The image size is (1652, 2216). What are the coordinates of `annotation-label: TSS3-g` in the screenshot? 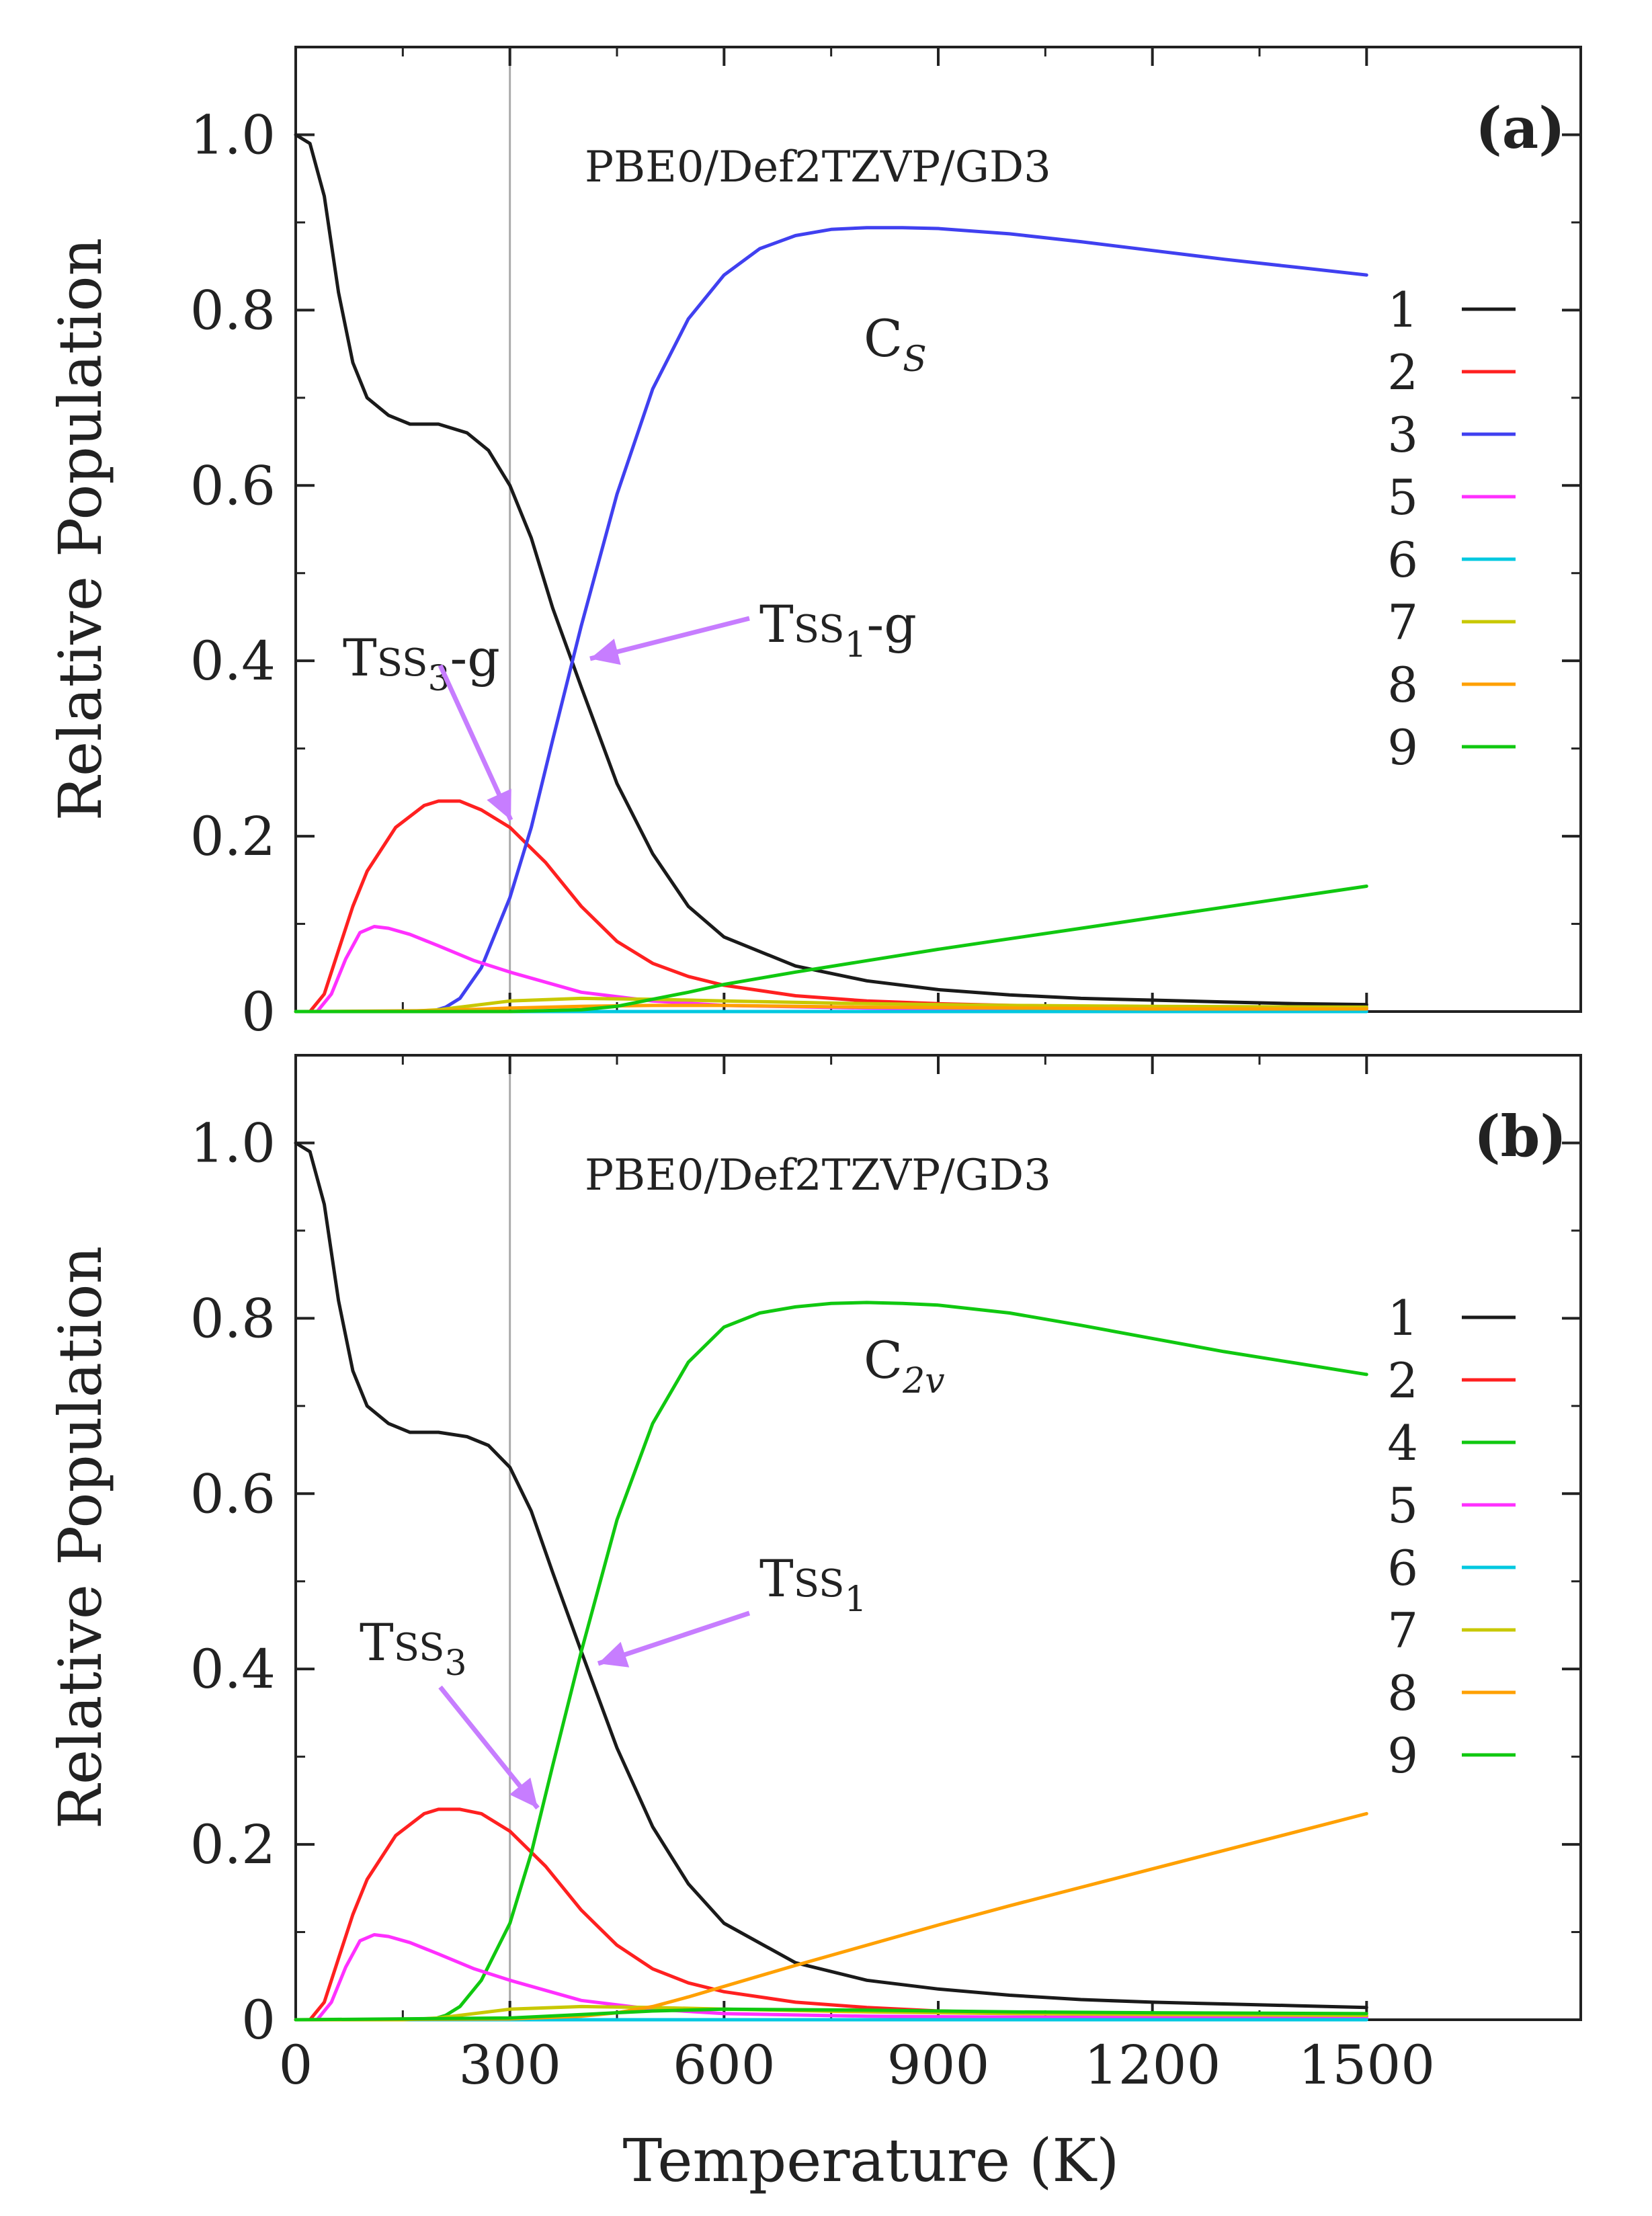 It's located at (421, 664).